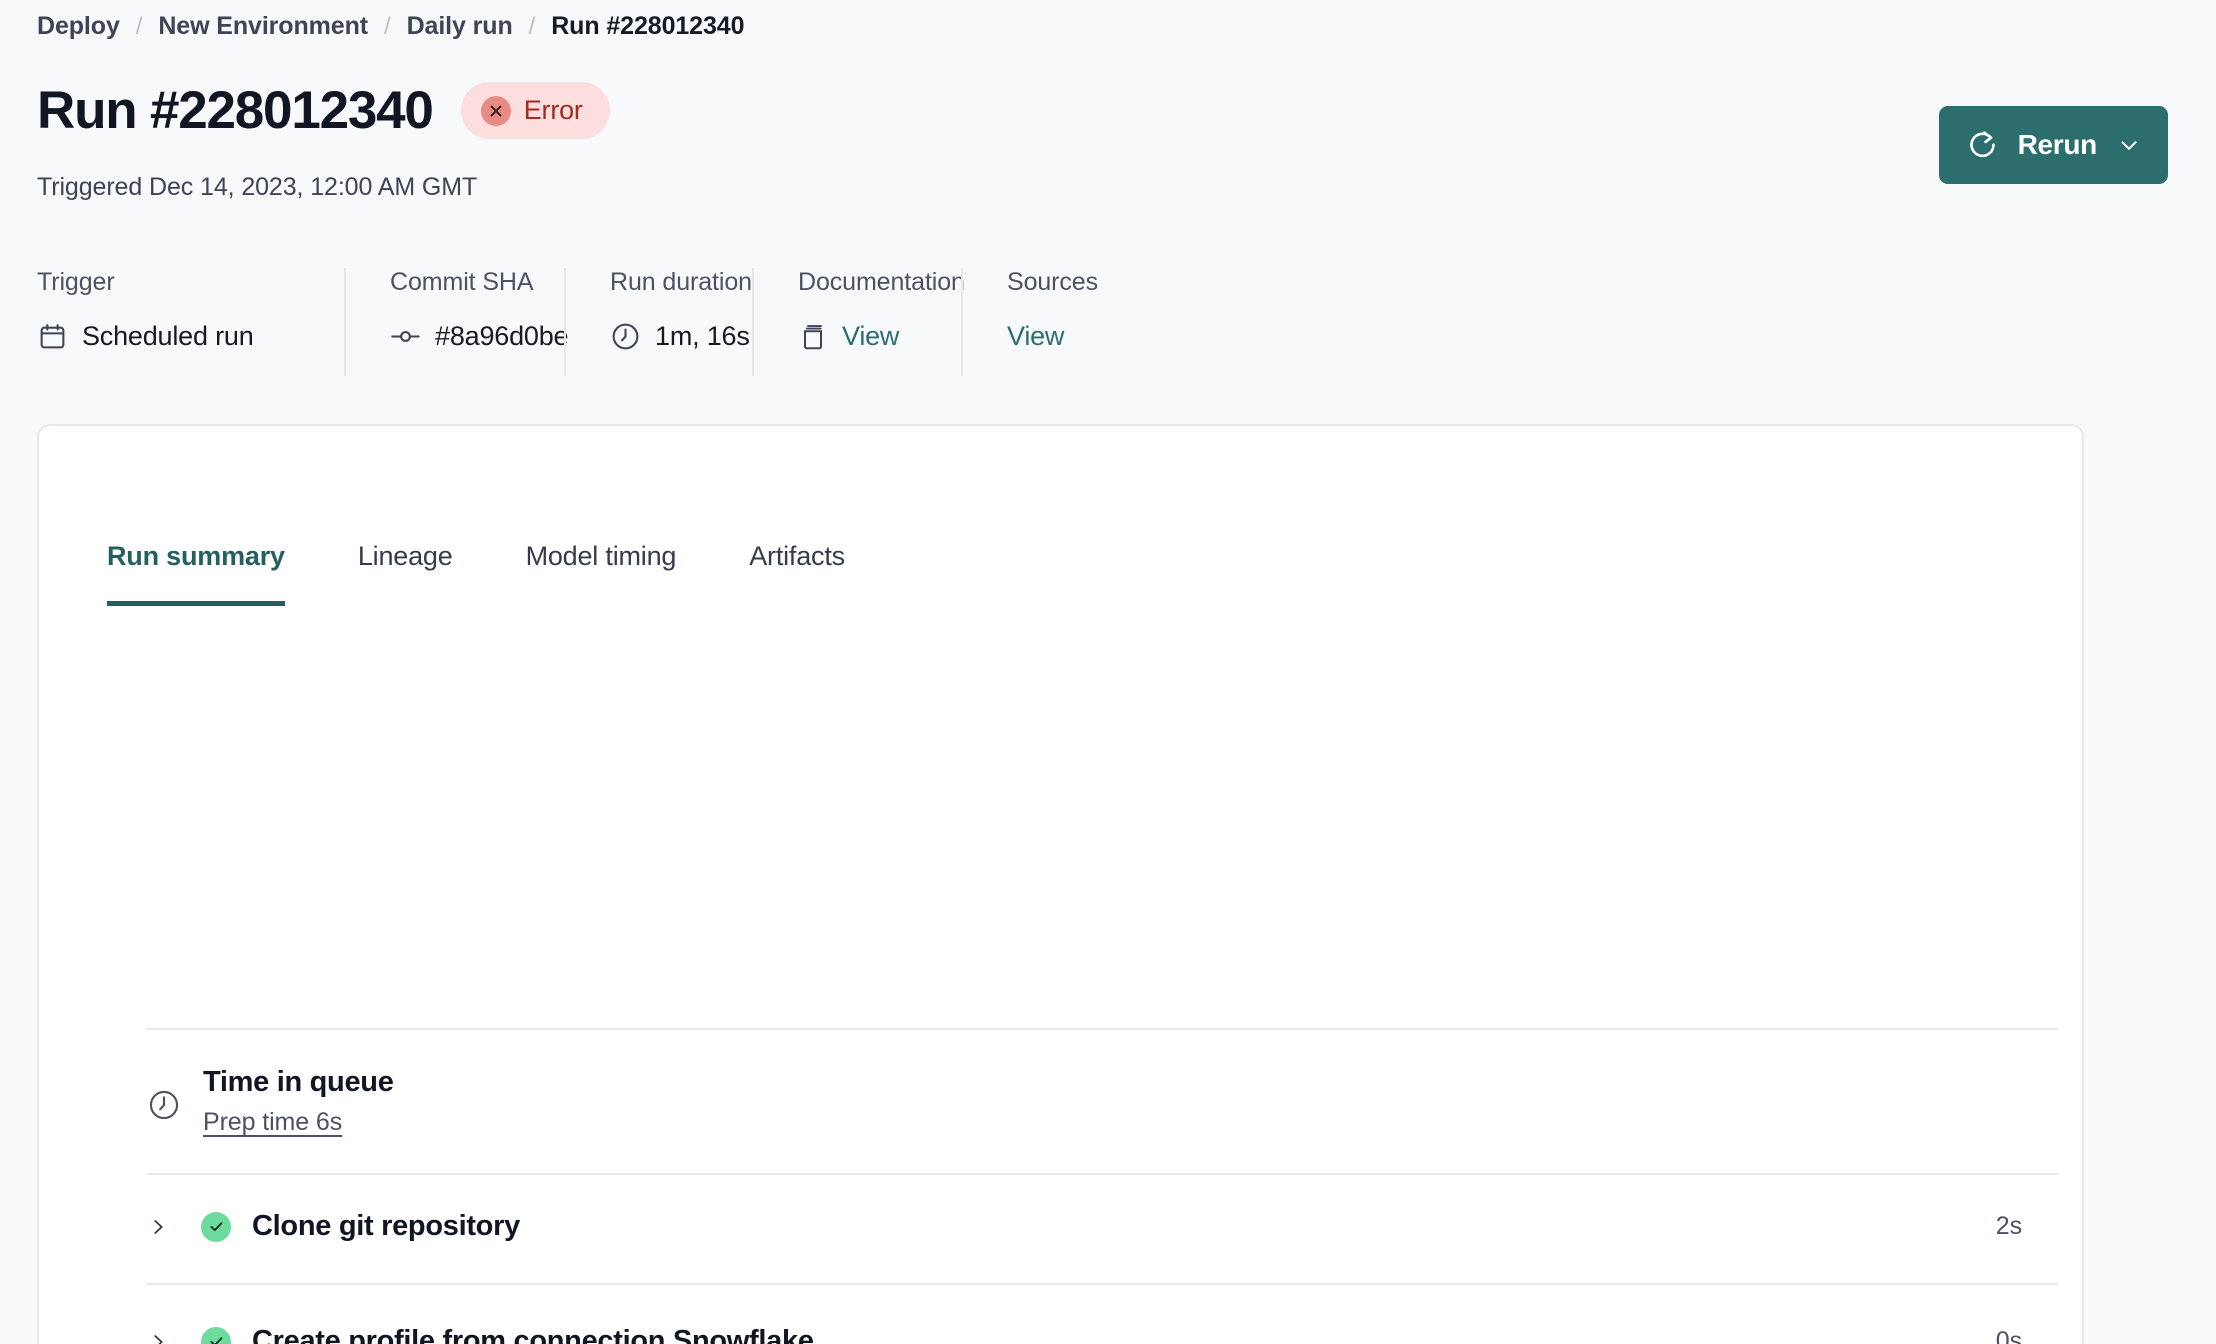  I want to click on meta-cell-sources: Sources View, so click(1029, 322).